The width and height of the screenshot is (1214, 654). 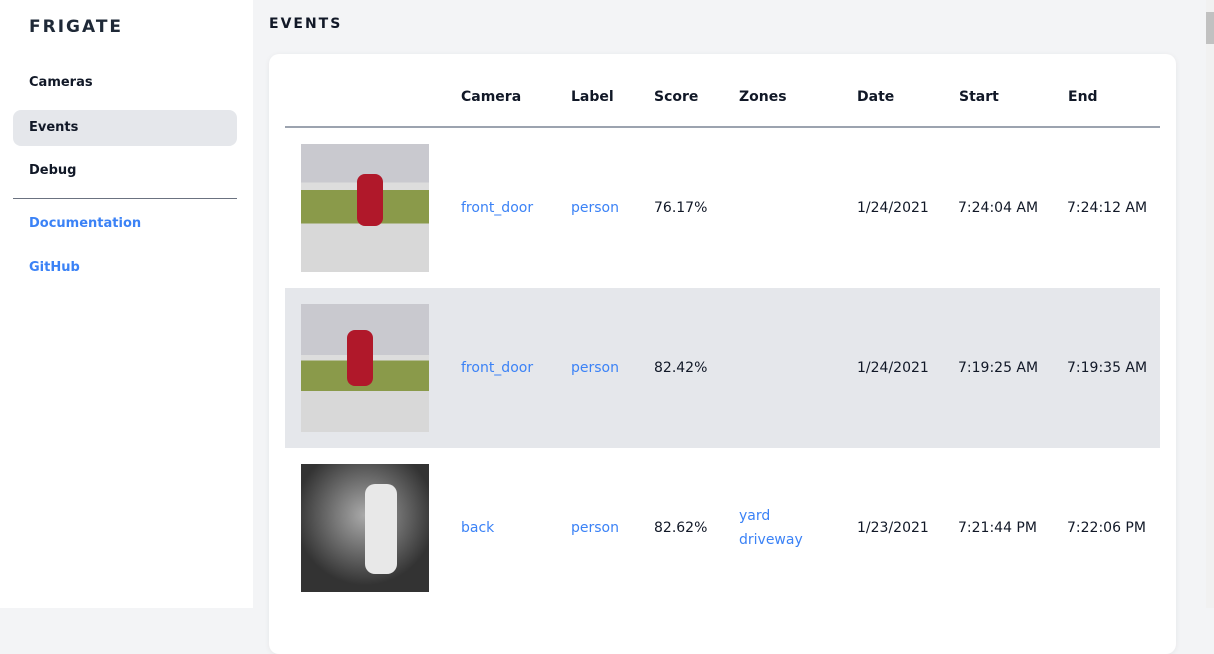 What do you see at coordinates (763, 97) in the screenshot?
I see `header-zones: Zones` at bounding box center [763, 97].